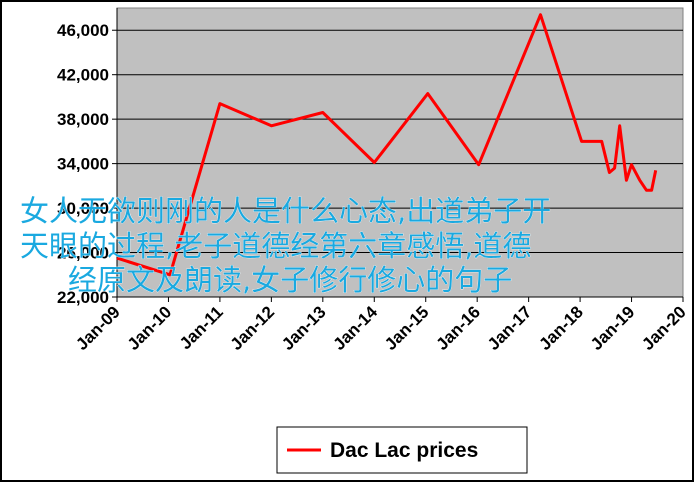 The height and width of the screenshot is (483, 695). What do you see at coordinates (83, 164) in the screenshot?
I see `y-tick-label: 34,000` at bounding box center [83, 164].